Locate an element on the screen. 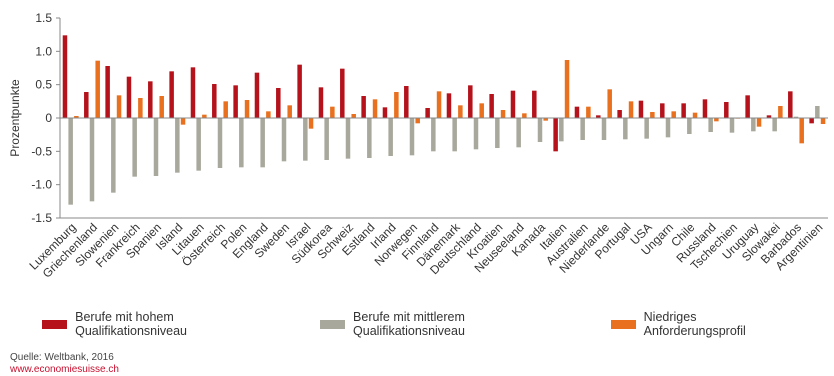 The image size is (834, 376). y-axis: 1.5 1.0 0.5 0 -0.5 -1.0 -1.5 is located at coordinates (45, 118).